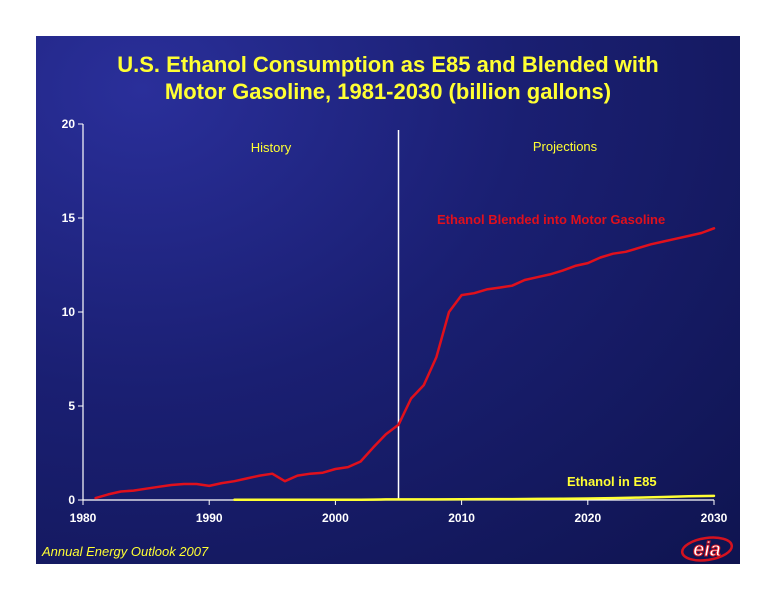 Image resolution: width=776 pixels, height=600 pixels. Describe the element at coordinates (71, 406) in the screenshot. I see `y-tick-label: 5` at that location.